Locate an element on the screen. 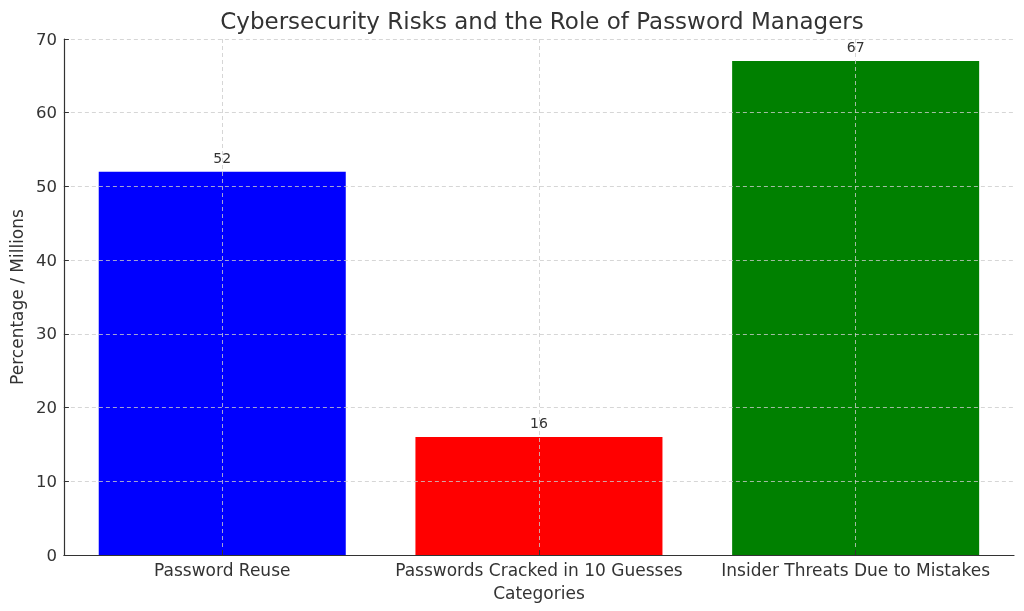 This screenshot has height=611, width=1024. data-label: 67 is located at coordinates (855, 47).